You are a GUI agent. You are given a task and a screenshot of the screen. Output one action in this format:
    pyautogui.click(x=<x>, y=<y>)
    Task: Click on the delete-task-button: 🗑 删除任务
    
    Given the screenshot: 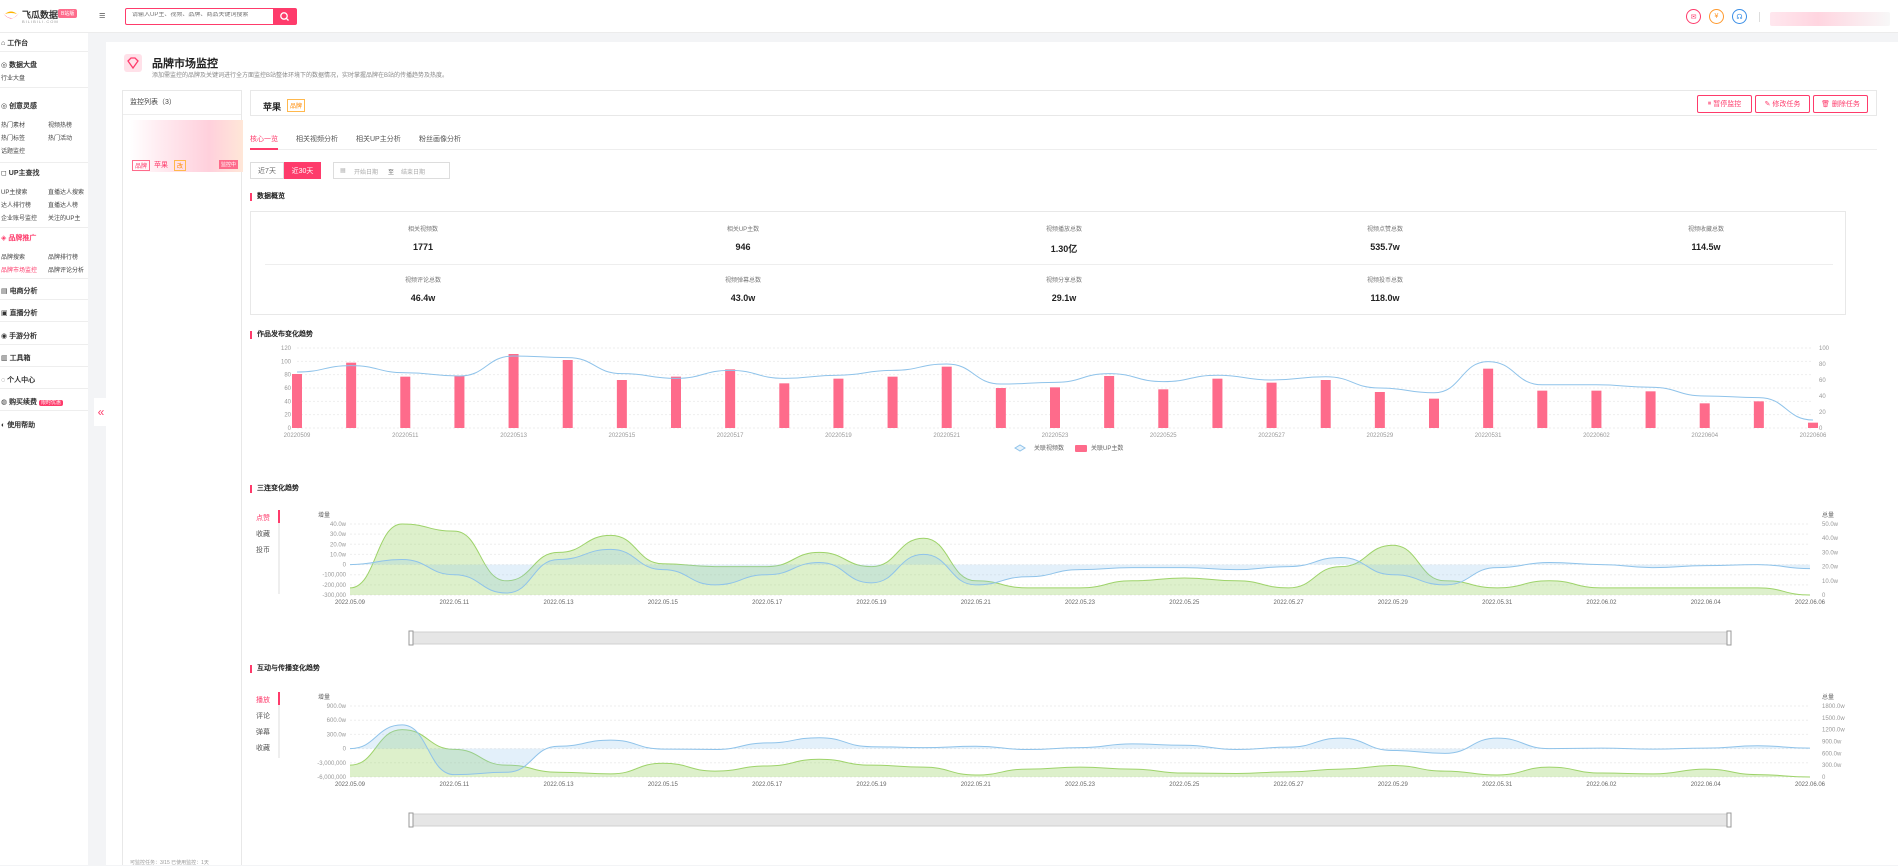 What is the action you would take?
    pyautogui.click(x=1840, y=104)
    